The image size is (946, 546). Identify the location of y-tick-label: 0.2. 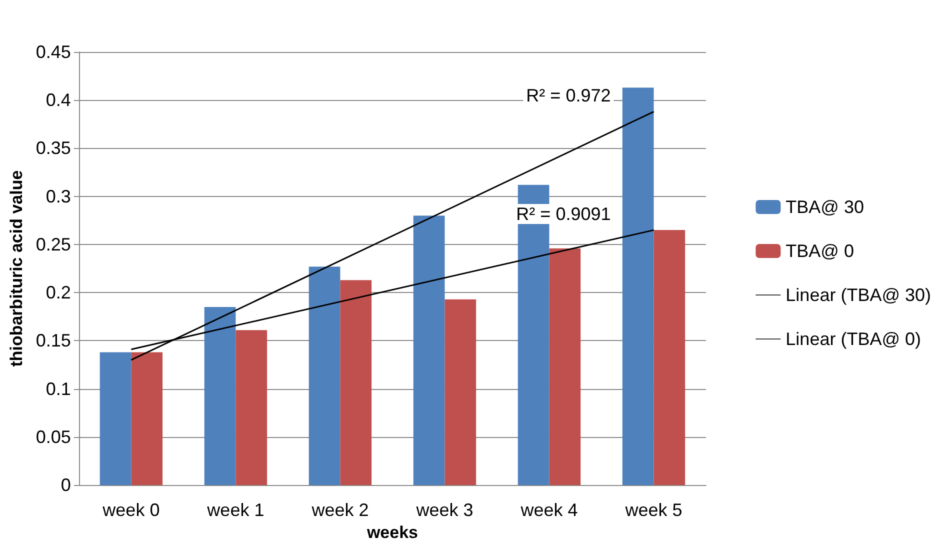
(58, 292).